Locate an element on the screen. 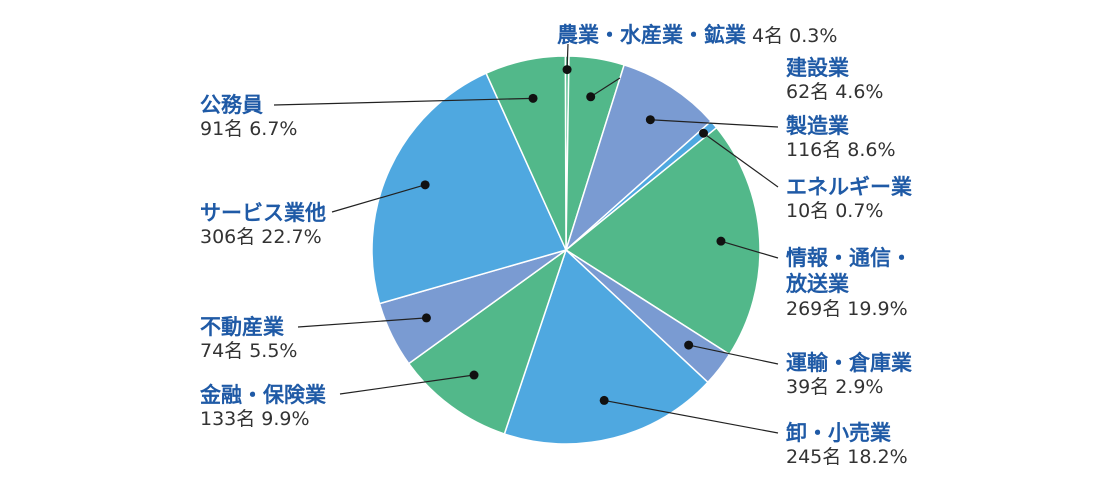  label-agriculture: 農業・水産業・鉱業 4名 0.3% is located at coordinates (697, 35).